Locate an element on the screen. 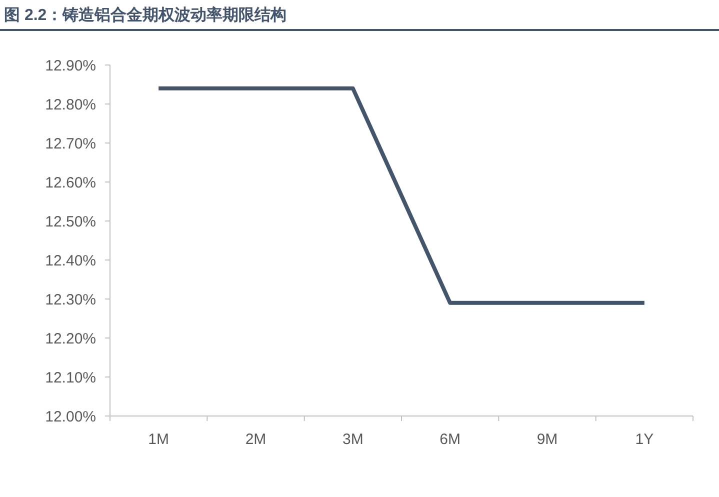  y-tick-label: 12.40% is located at coordinates (70, 261).